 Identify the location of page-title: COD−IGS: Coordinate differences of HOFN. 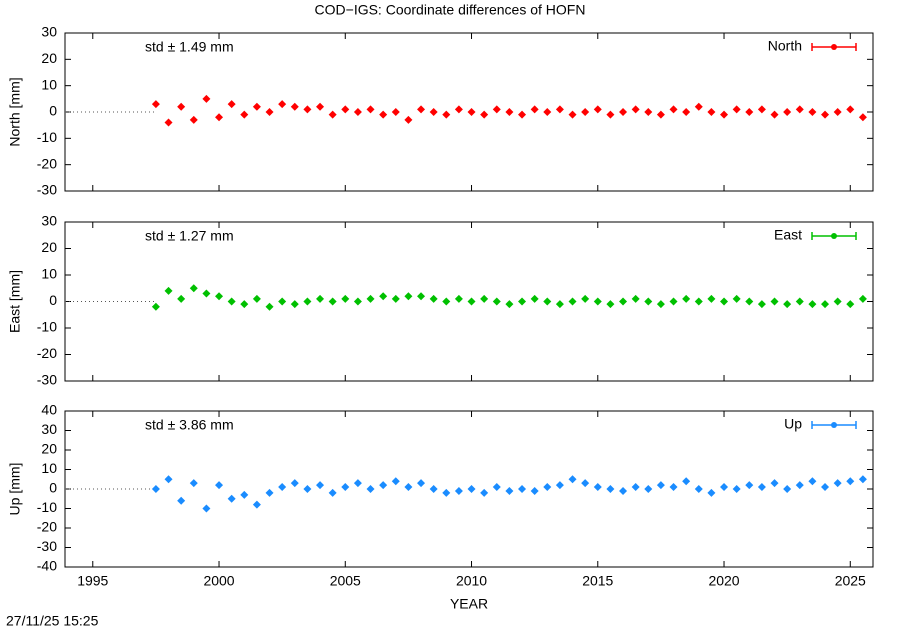
(450, 10).